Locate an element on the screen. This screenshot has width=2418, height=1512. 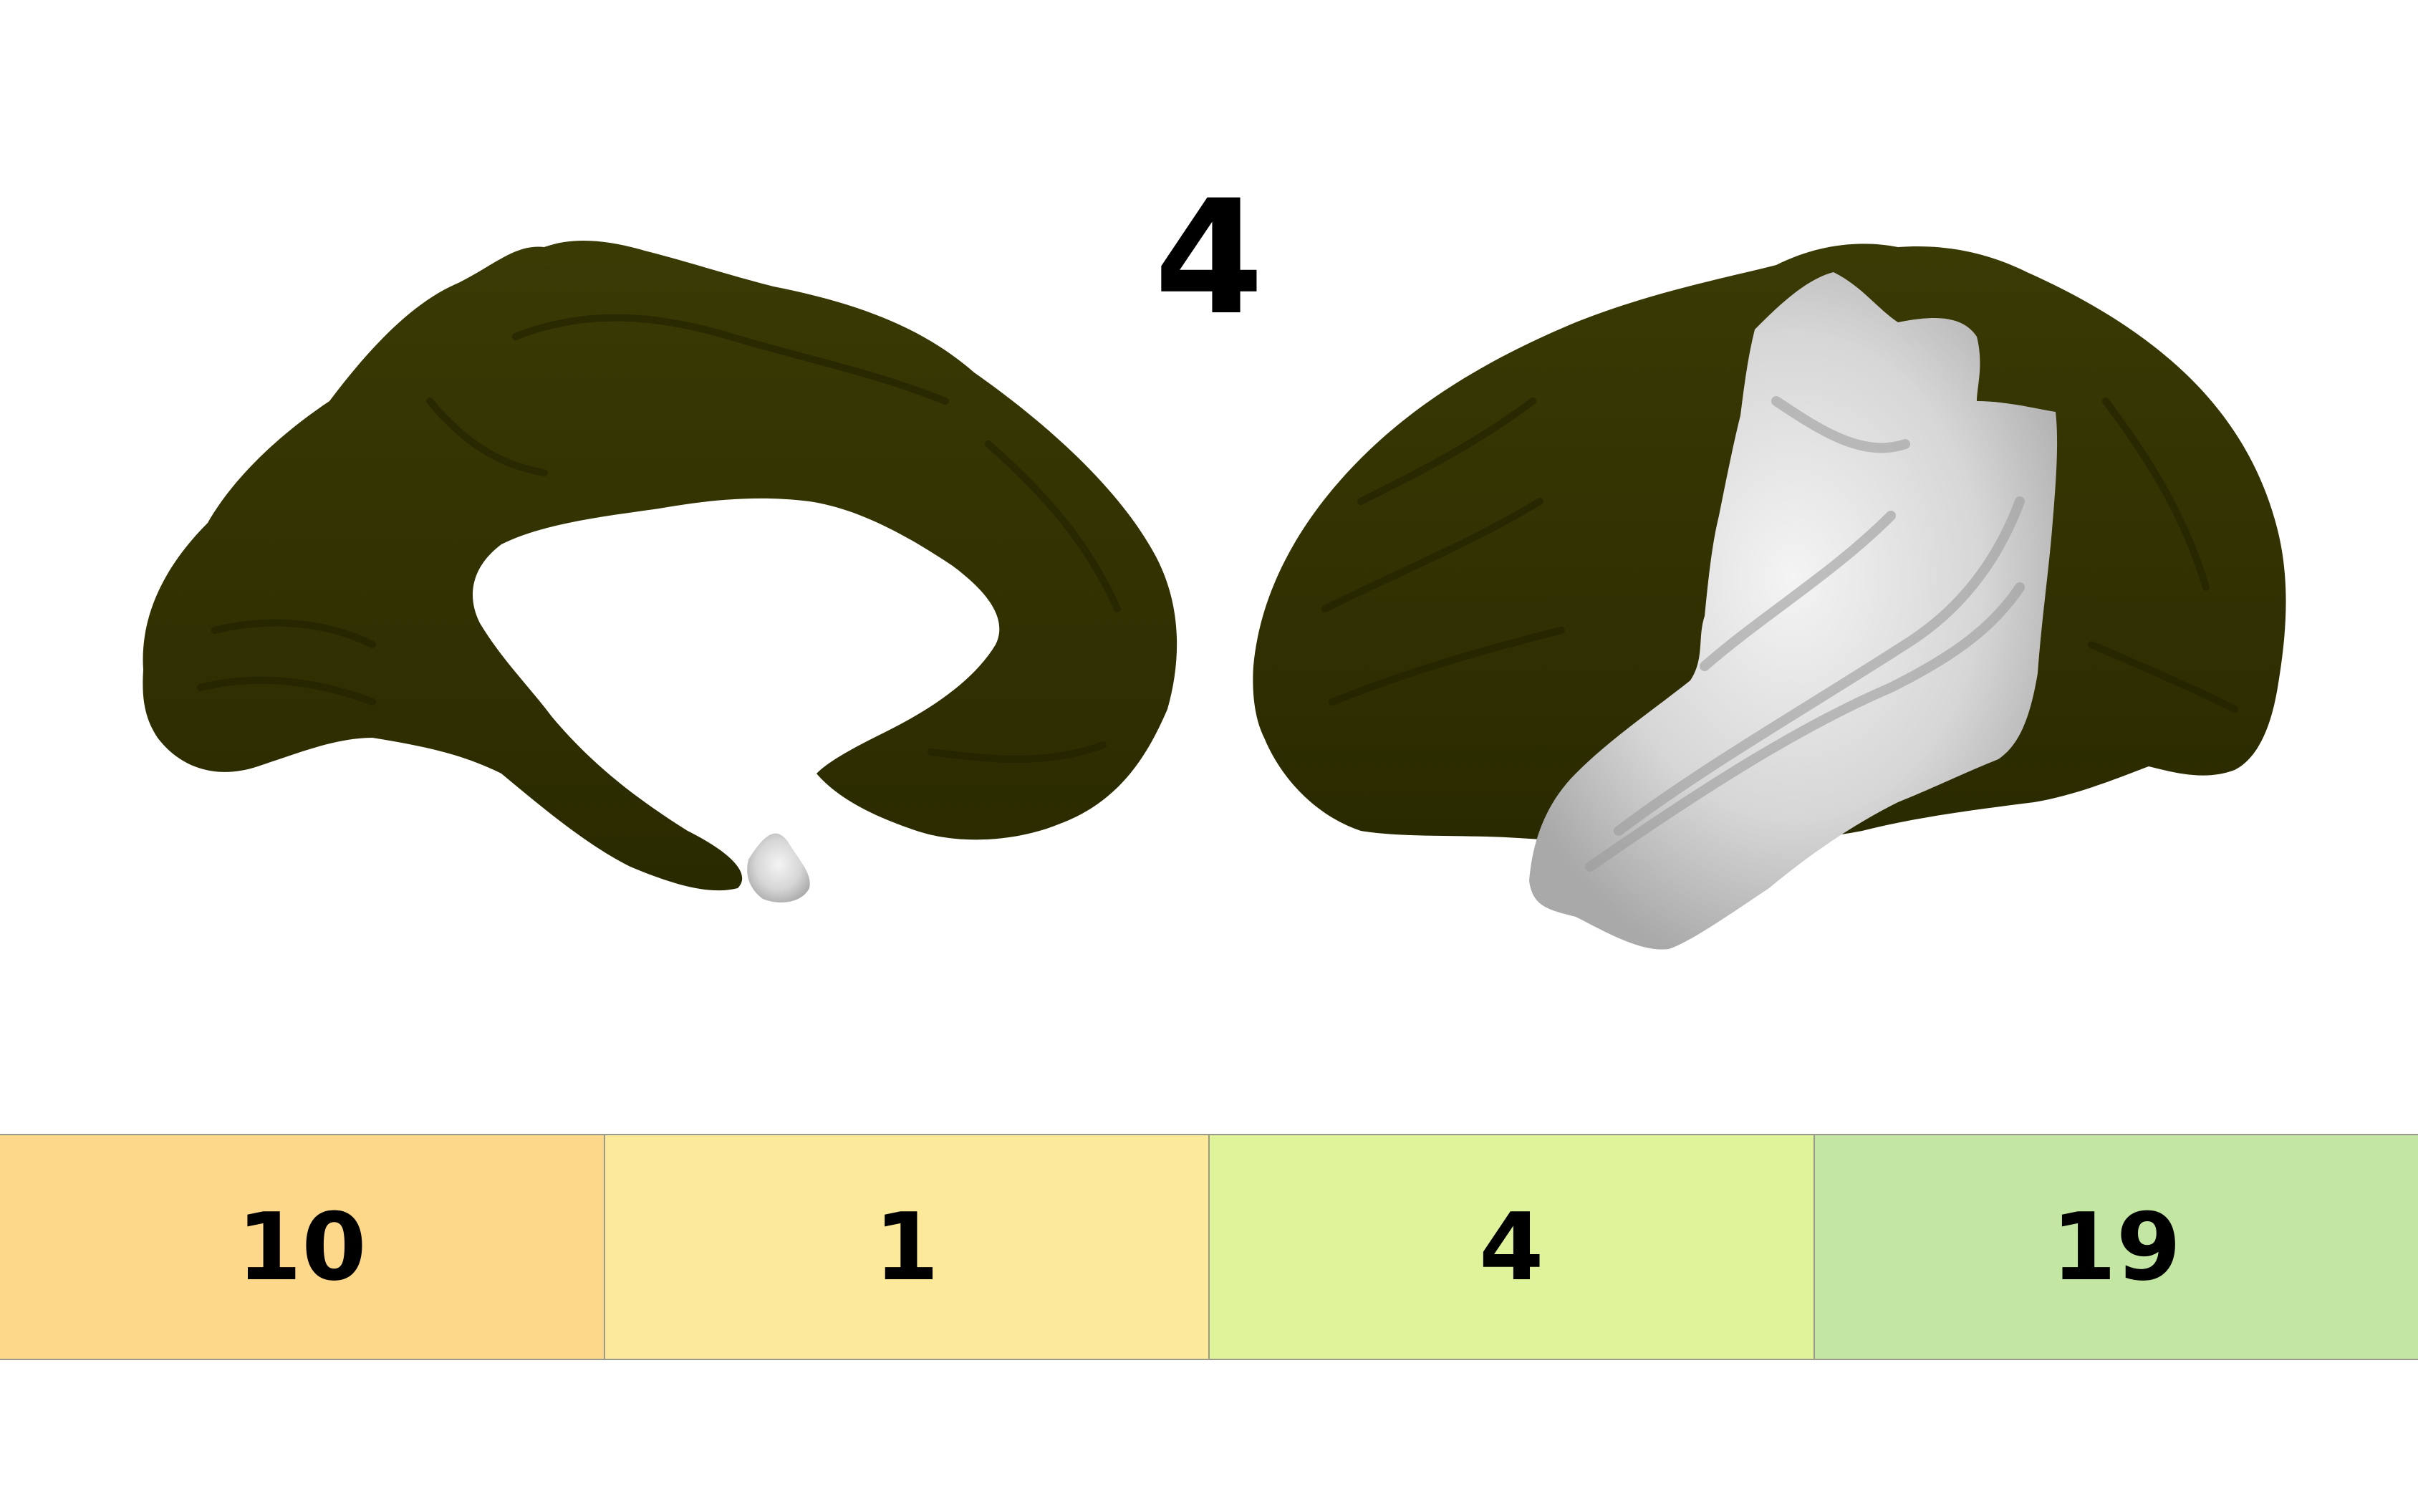
strip-cell: 10 is located at coordinates (302, 1247).